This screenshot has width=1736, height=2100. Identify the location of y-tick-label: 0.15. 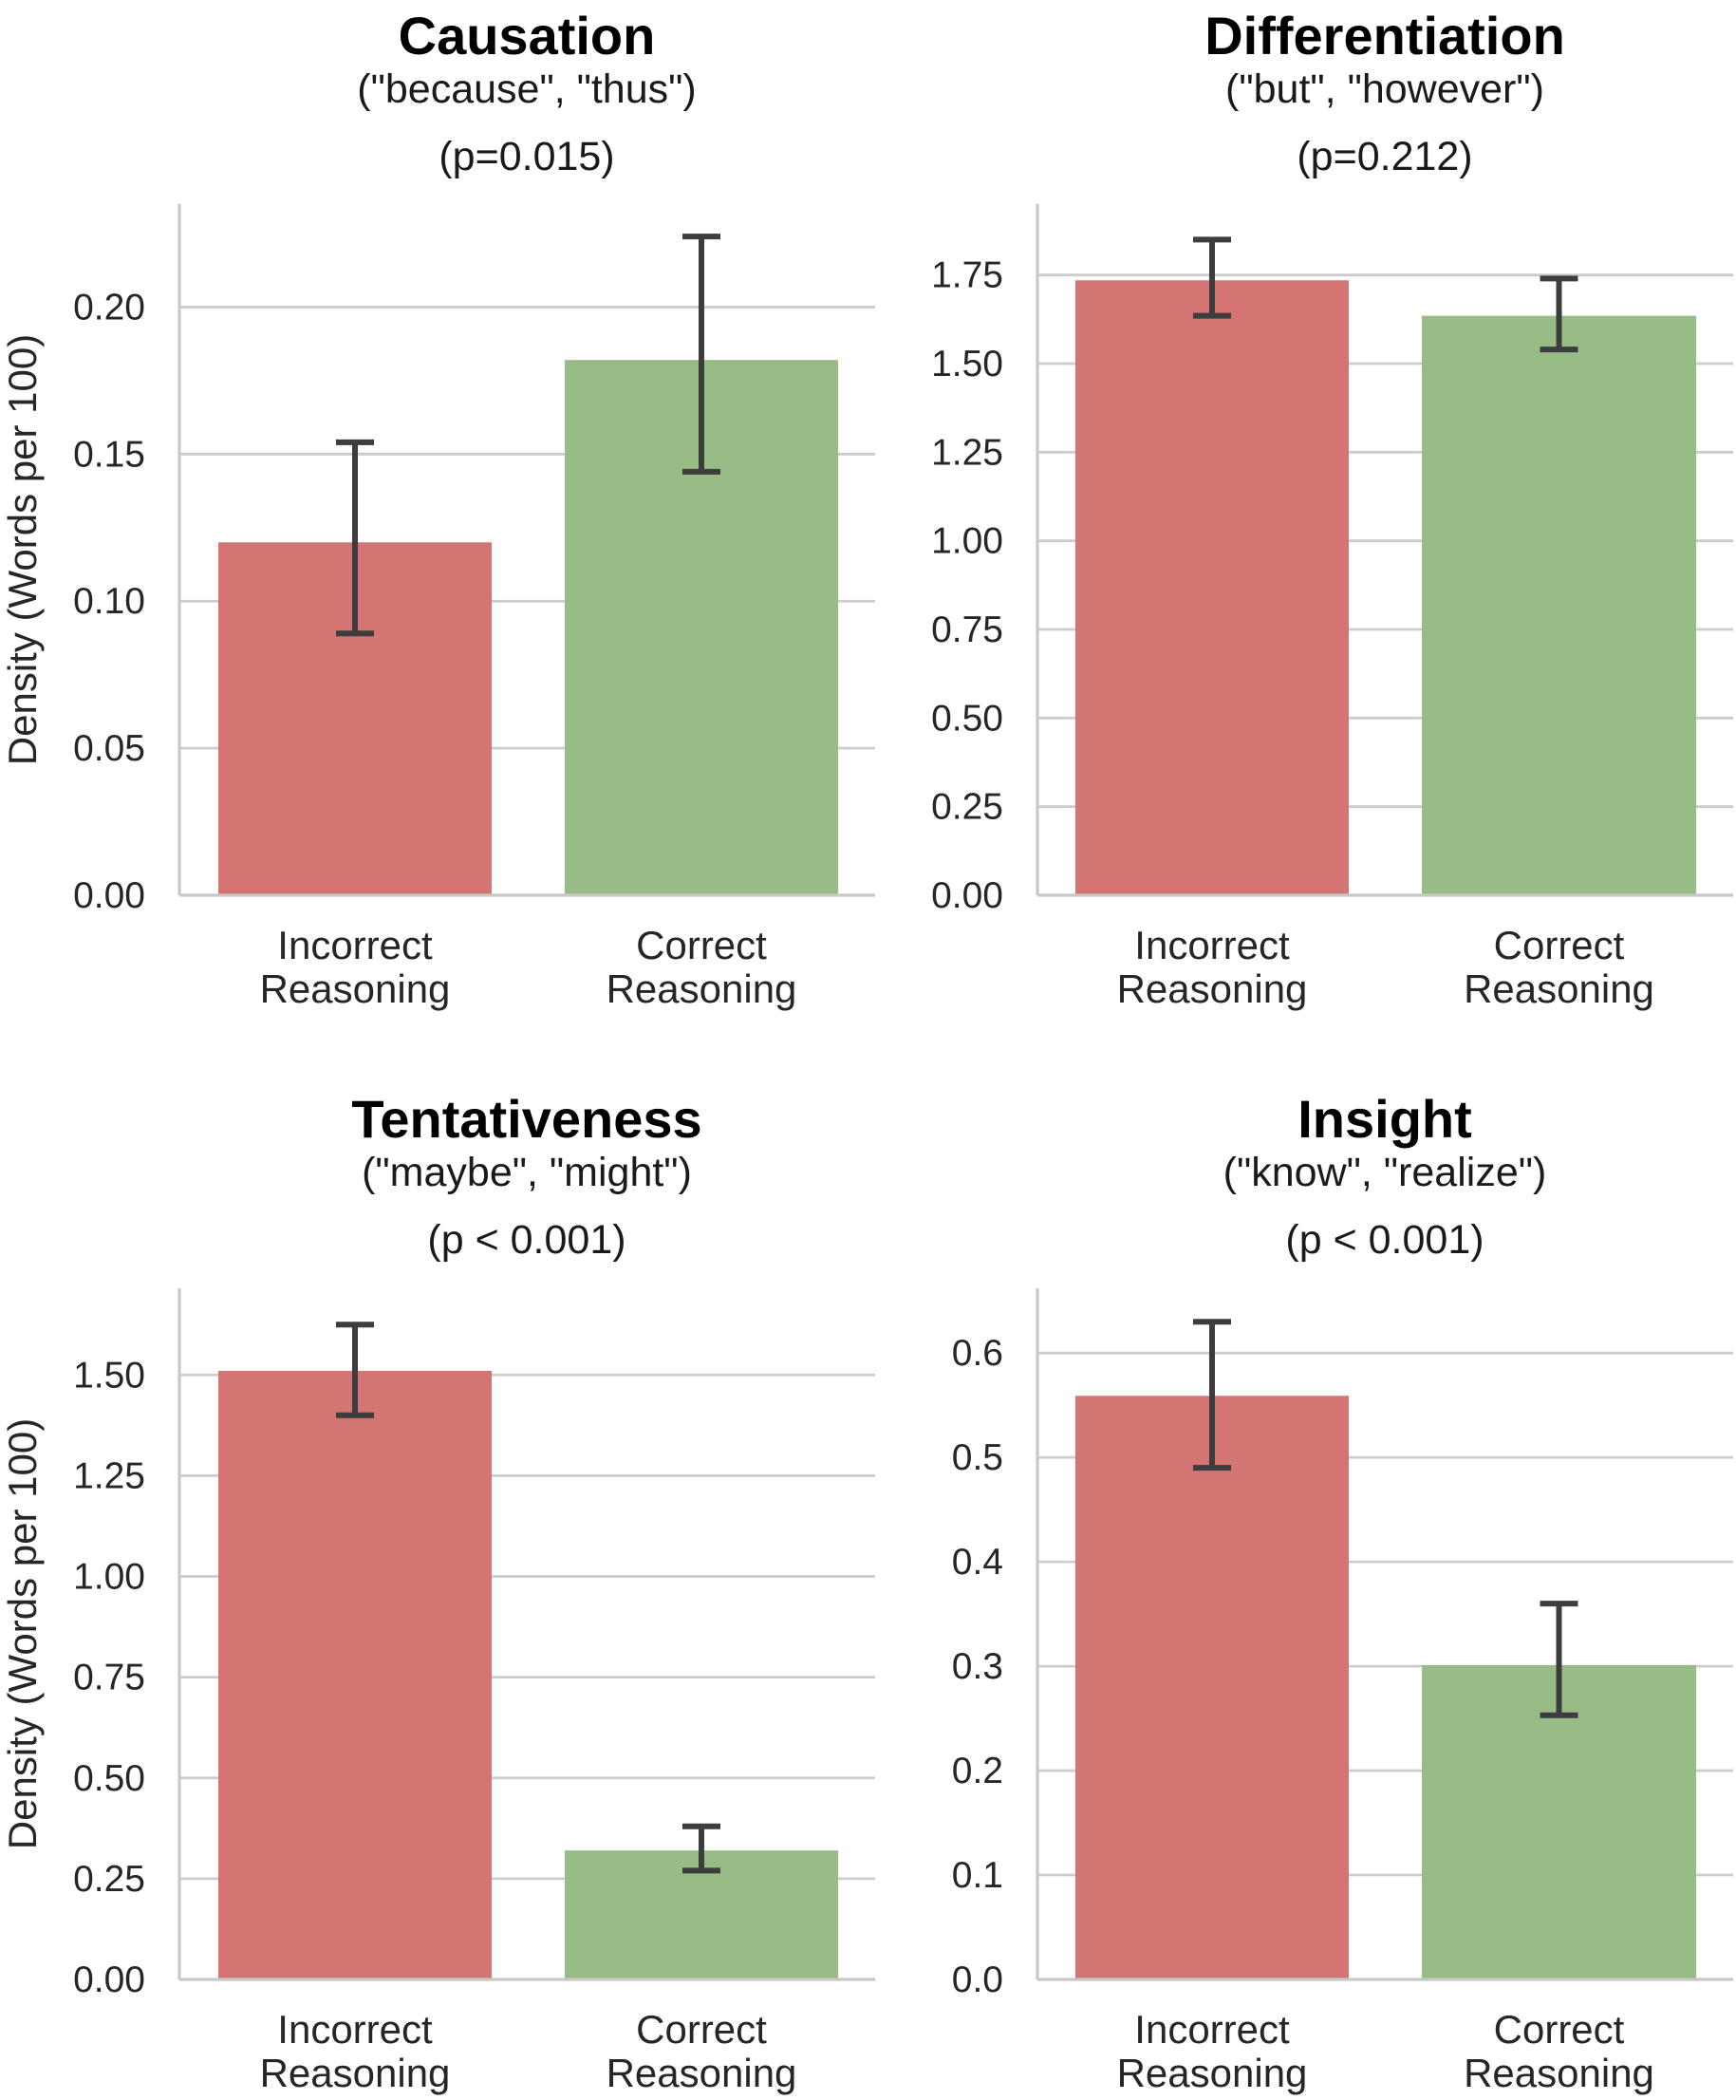
(109, 454).